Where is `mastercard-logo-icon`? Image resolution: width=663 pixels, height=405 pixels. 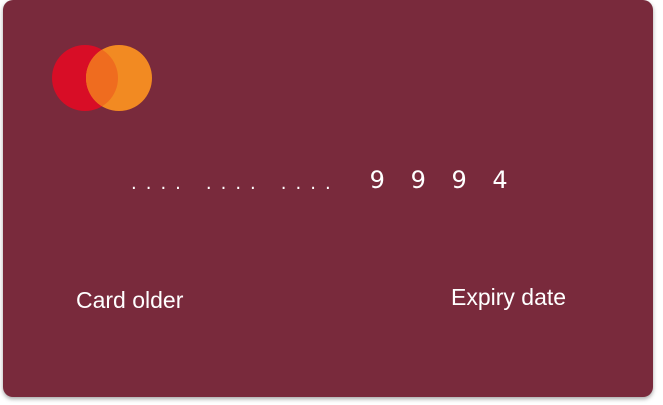 mastercard-logo-icon is located at coordinates (103, 78).